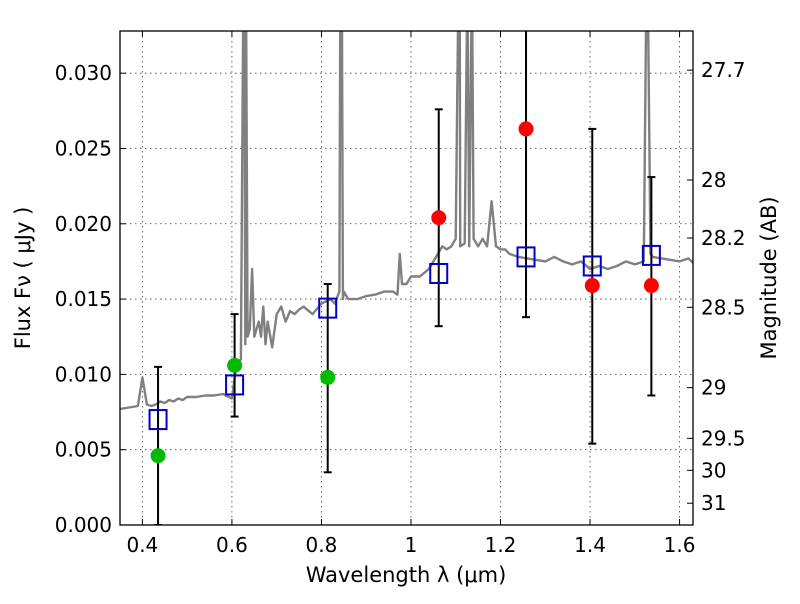  I want to click on x-tick-label: 0.6, so click(232, 545).